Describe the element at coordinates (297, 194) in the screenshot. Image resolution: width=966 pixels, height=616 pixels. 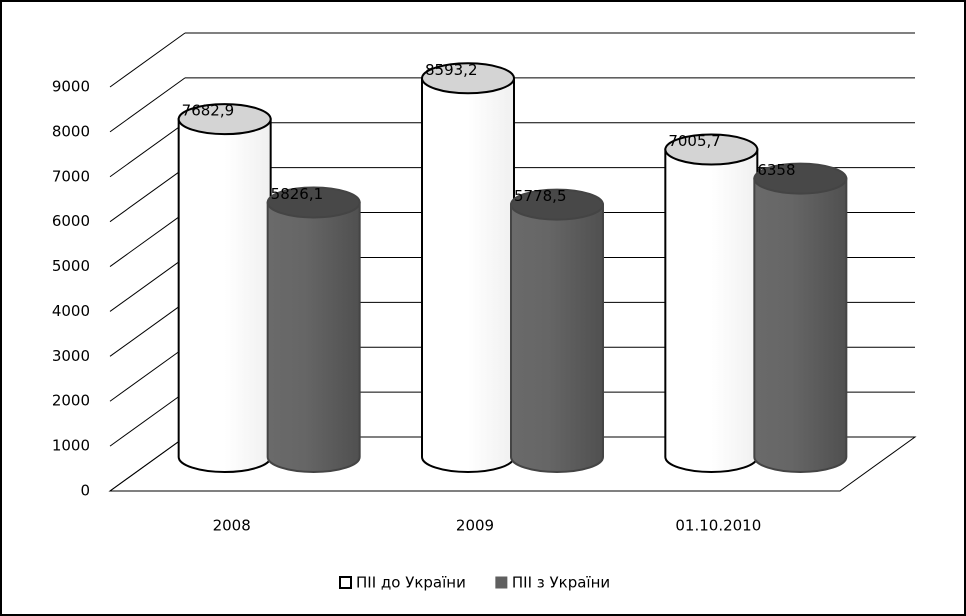
I see `data-label: 5826,1` at that location.